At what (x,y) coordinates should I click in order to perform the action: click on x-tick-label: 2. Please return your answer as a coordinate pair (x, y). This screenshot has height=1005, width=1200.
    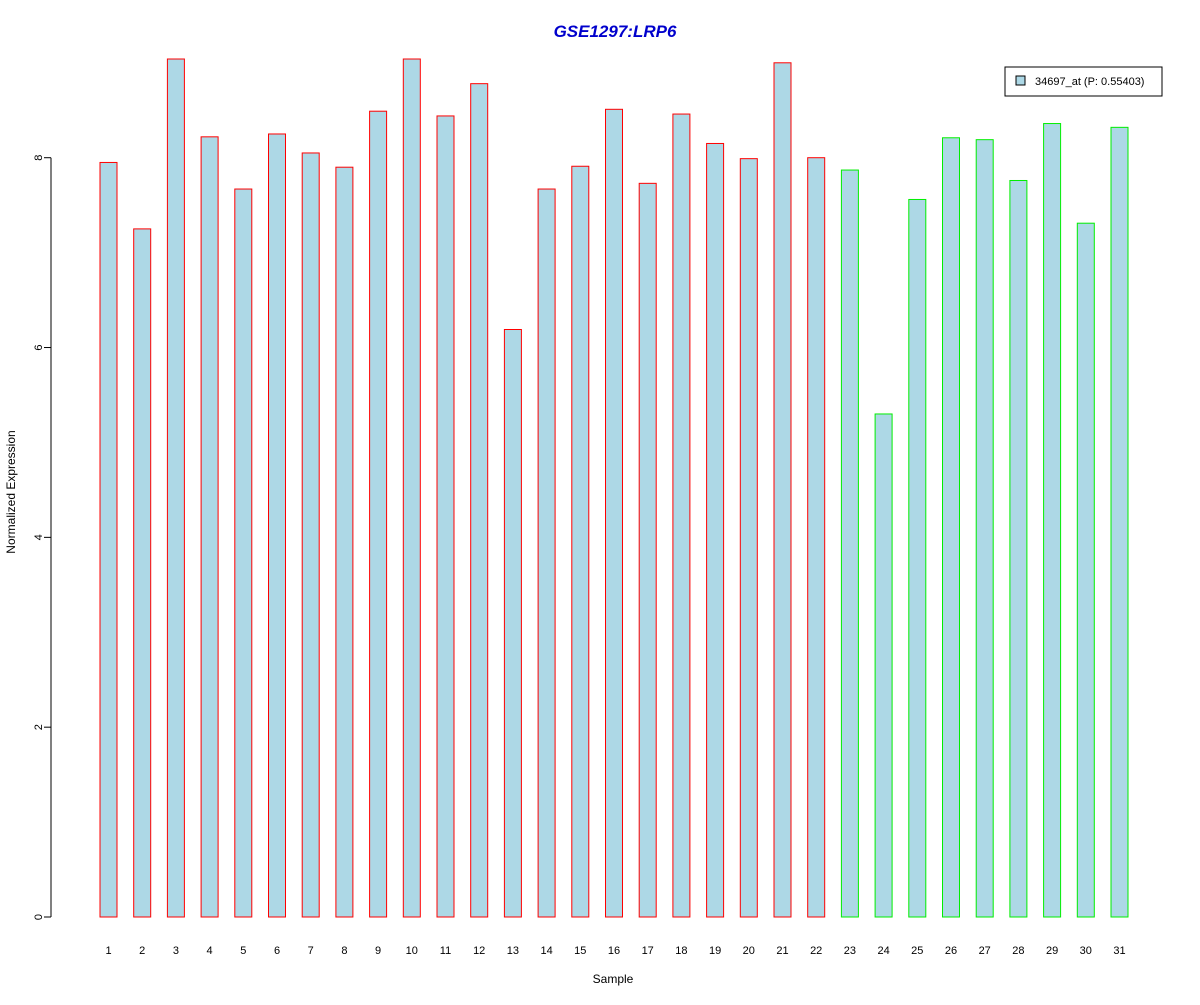
    Looking at the image, I should click on (142, 951).